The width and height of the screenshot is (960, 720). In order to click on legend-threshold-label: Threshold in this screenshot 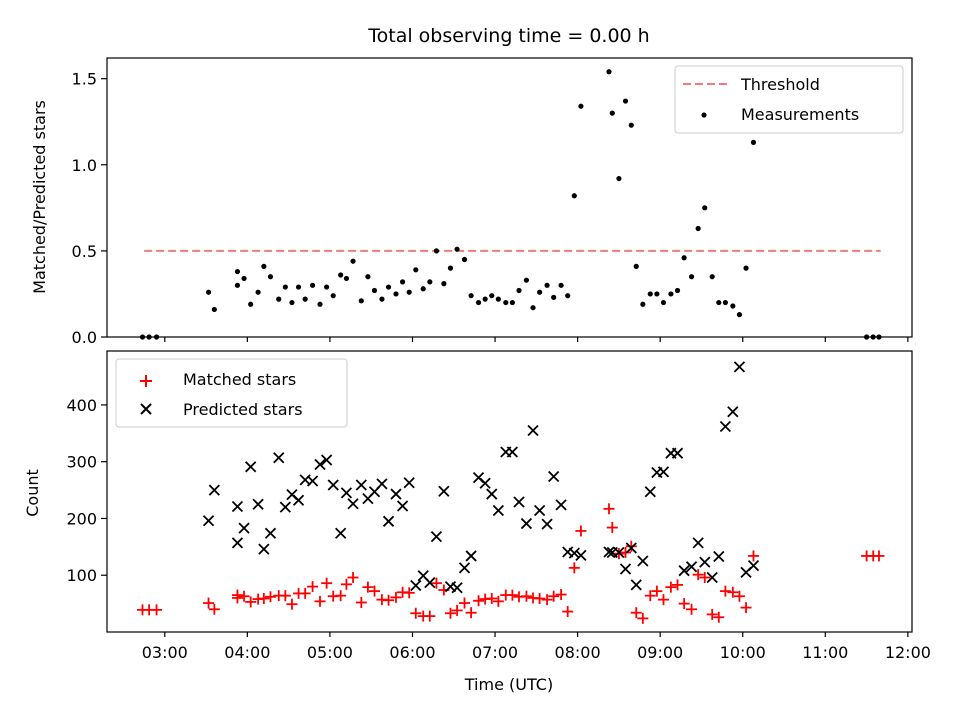, I will do `click(780, 84)`.